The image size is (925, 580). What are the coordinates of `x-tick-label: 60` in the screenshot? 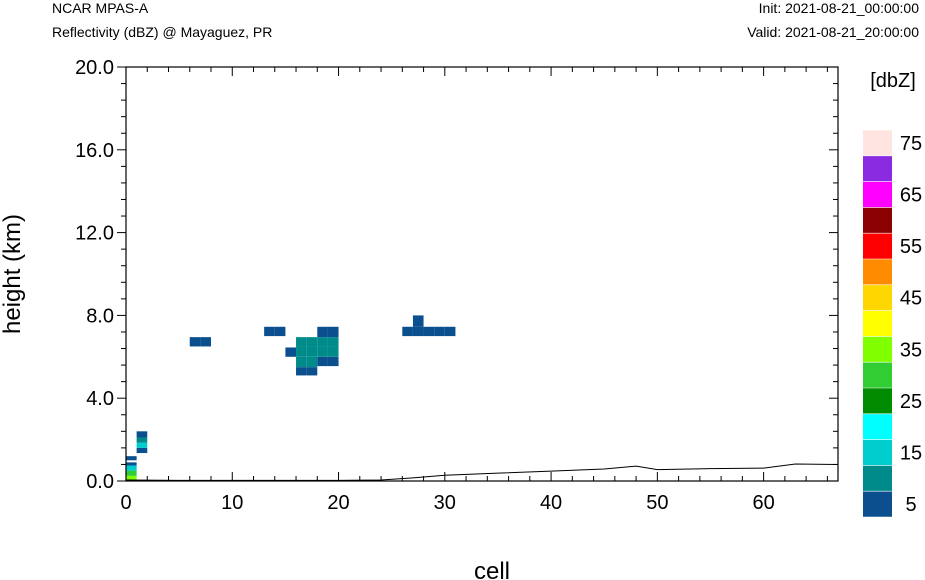 It's located at (763, 503).